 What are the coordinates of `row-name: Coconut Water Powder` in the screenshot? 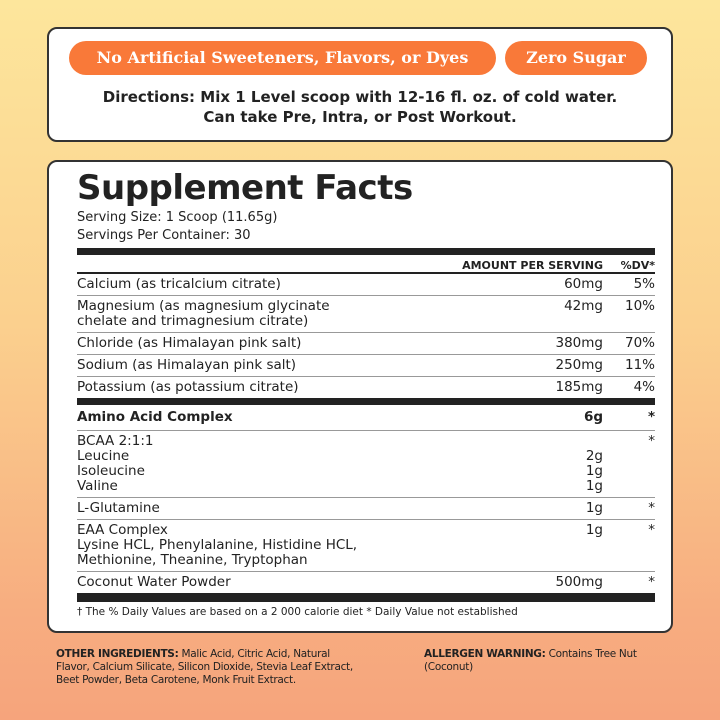 It's located at (154, 582).